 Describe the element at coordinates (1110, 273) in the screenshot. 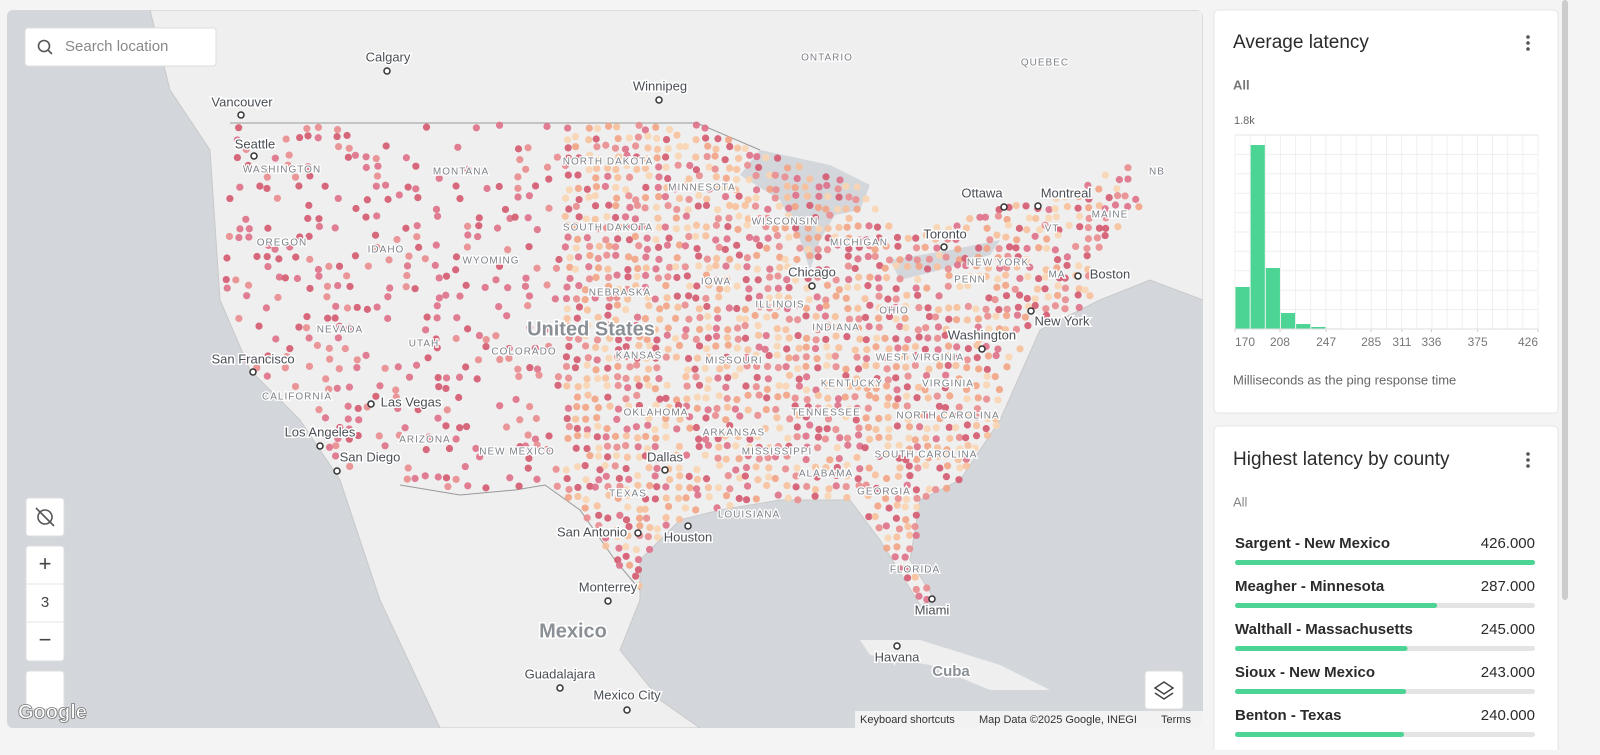

I see `city-label: Boston` at that location.